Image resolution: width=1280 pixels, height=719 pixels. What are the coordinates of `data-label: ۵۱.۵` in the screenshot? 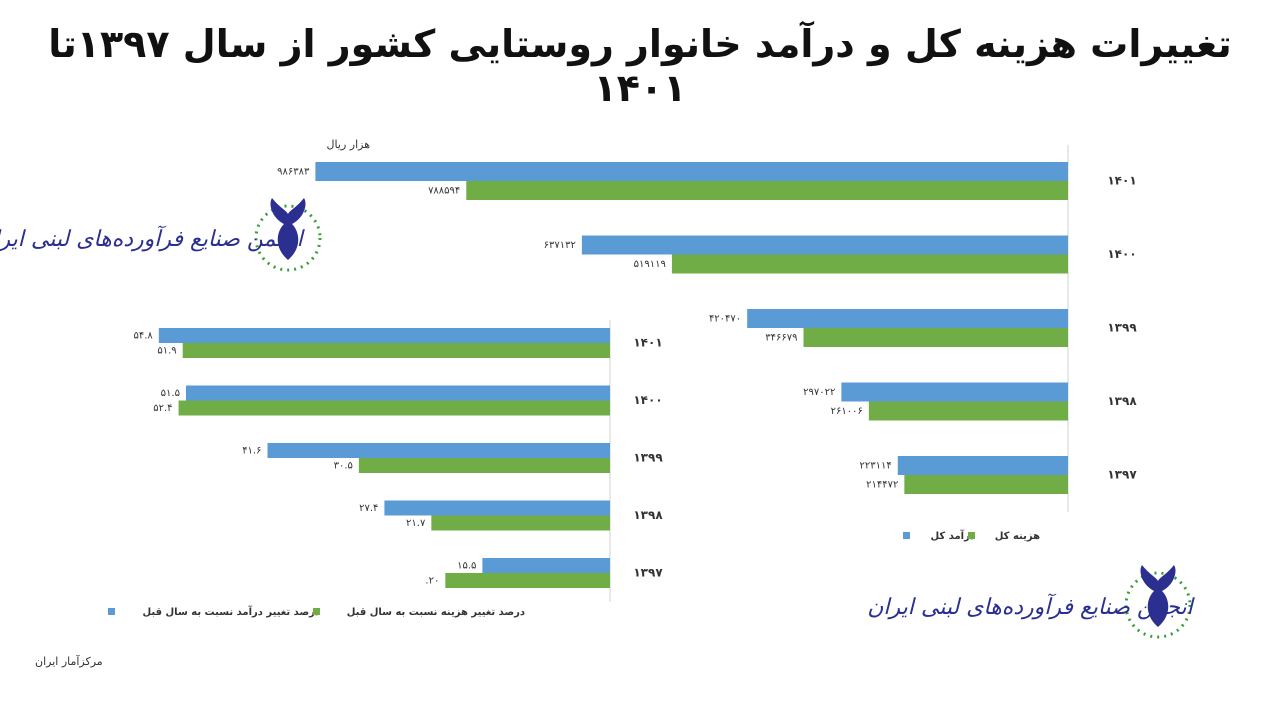 It's located at (170, 393).